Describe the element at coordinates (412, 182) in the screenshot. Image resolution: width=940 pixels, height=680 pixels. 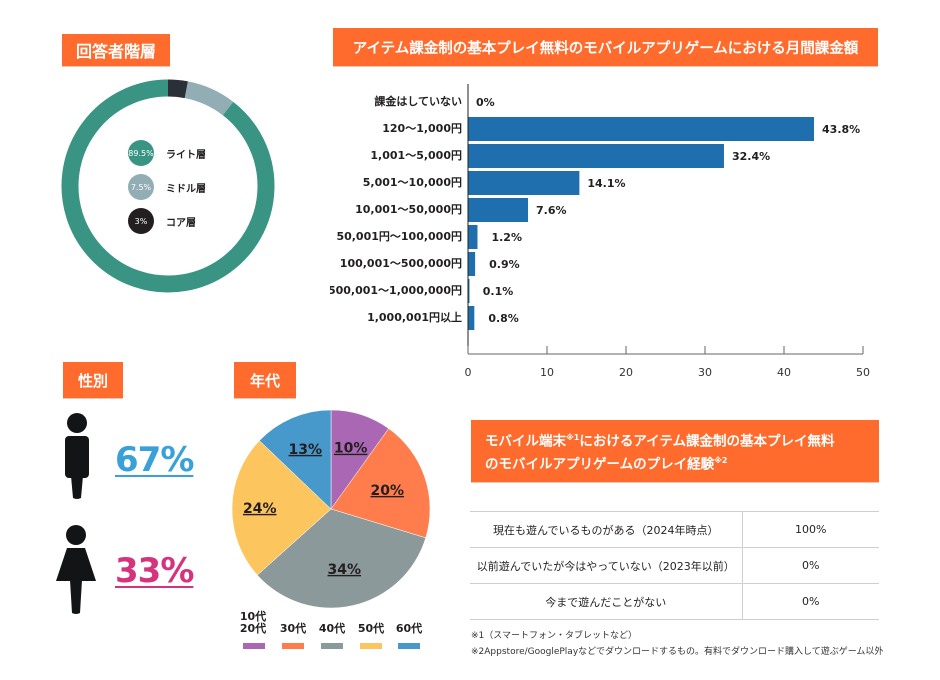
I see `category-label: 5,001〜10,000円` at that location.